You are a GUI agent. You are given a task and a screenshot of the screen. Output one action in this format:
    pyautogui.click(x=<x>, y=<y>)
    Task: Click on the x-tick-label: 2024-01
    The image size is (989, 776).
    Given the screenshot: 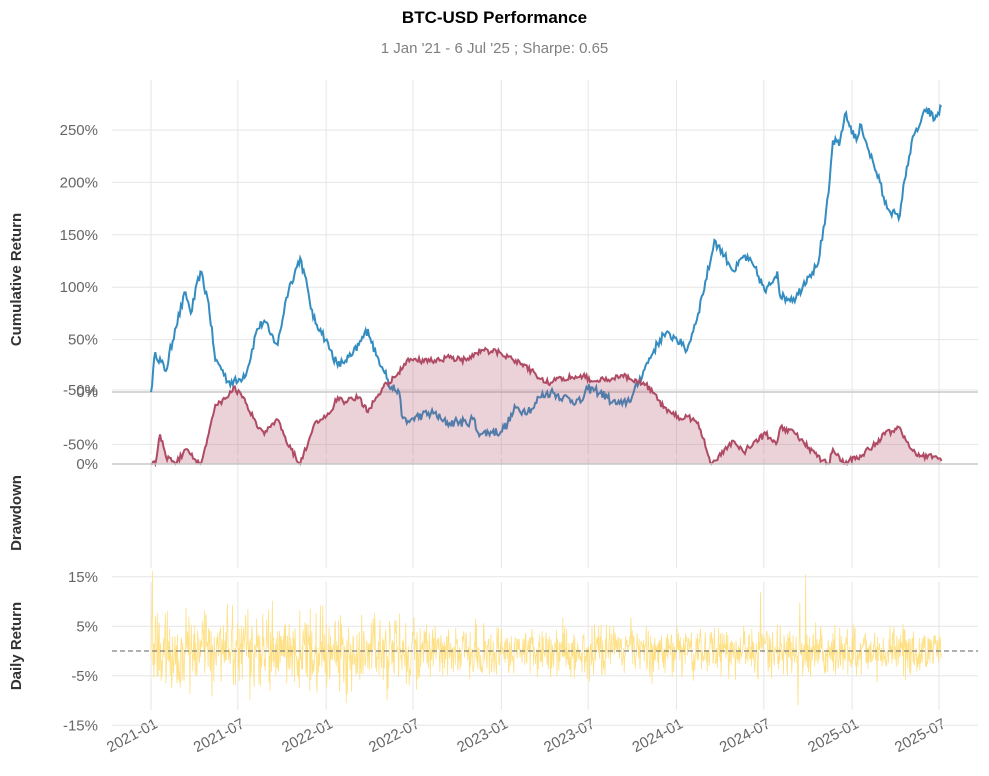 What is the action you would take?
    pyautogui.click(x=657, y=735)
    